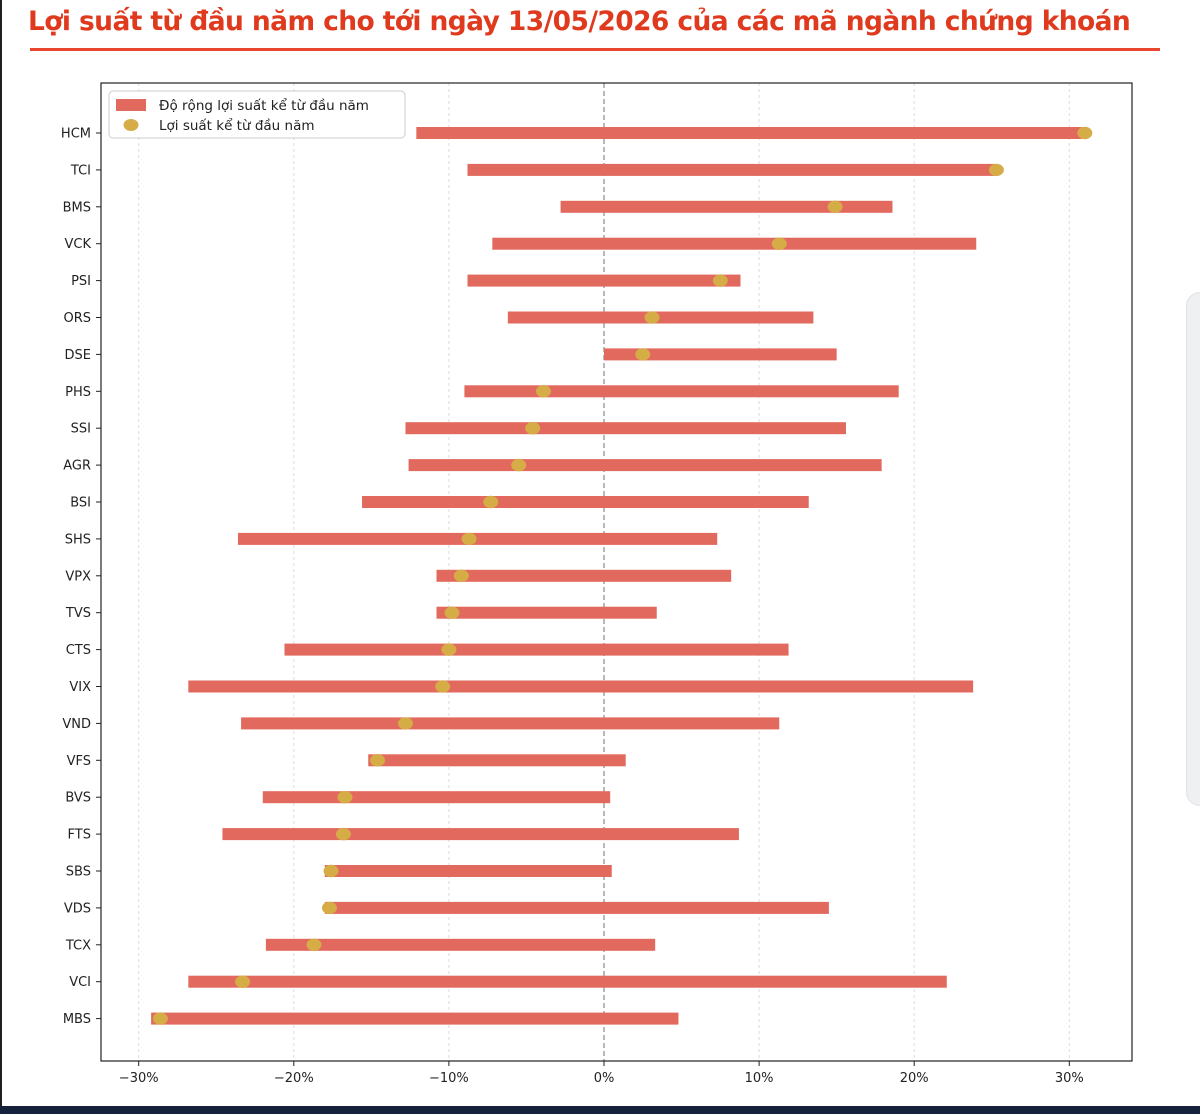  I want to click on window-bottom-bar, so click(600, 1110).